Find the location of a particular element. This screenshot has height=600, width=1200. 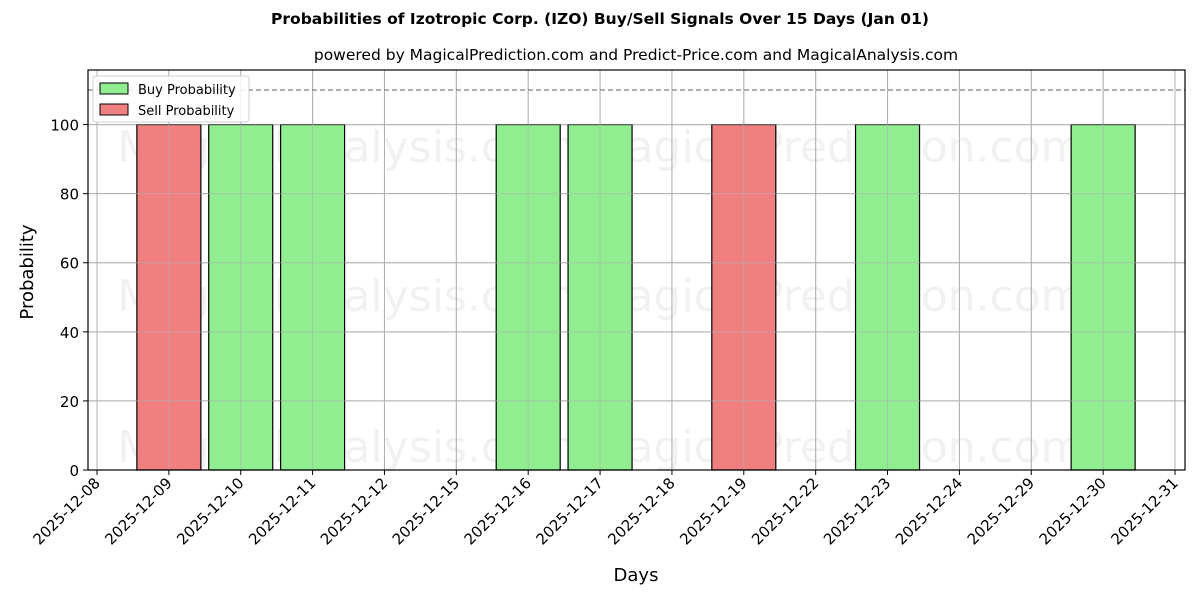

x-tick-label: 2025-12-12 is located at coordinates (354, 511).